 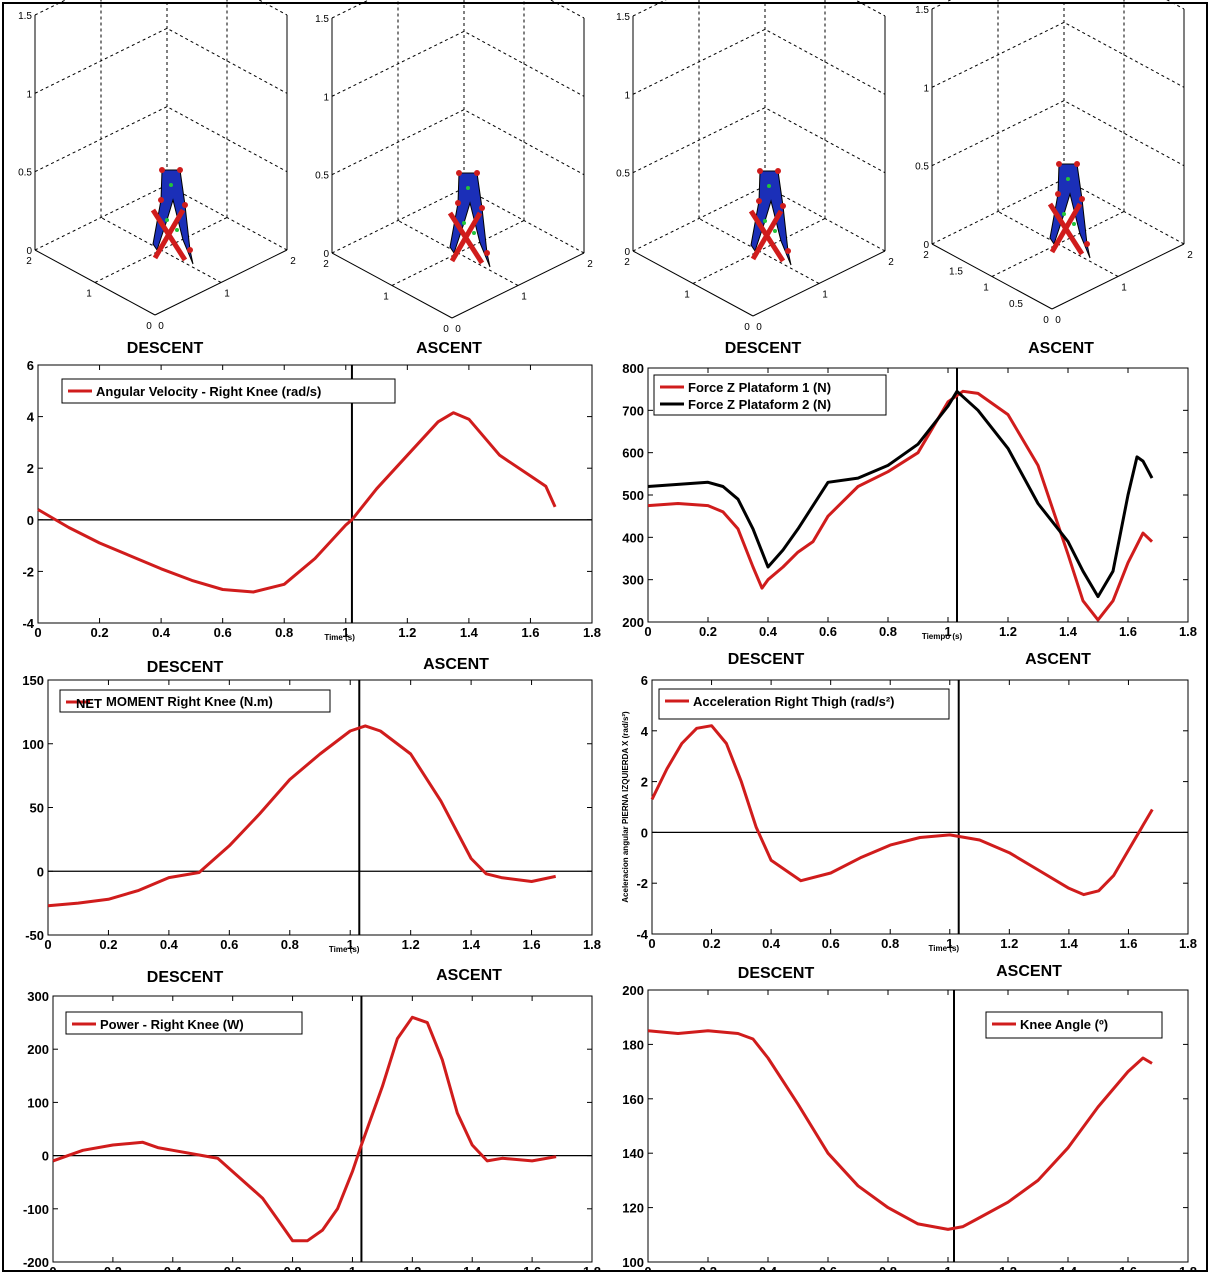 I want to click on y-tick-label: 120, so click(x=633, y=1208).